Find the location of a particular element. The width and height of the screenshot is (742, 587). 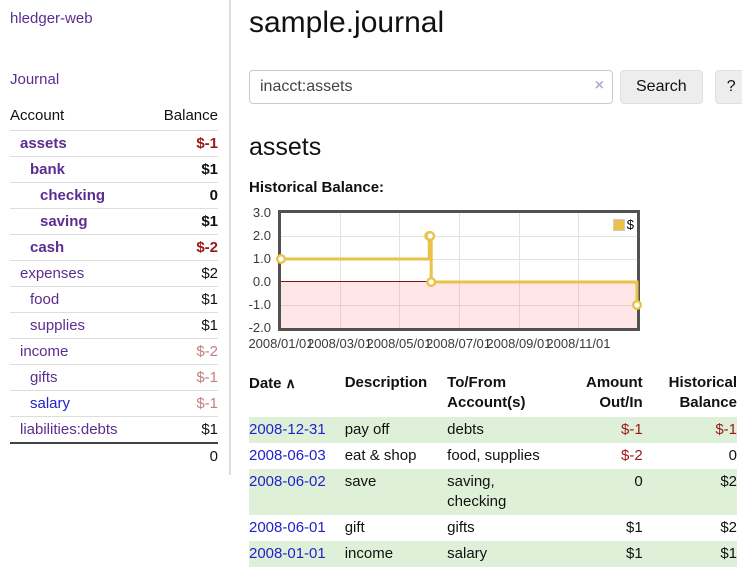

account-row: bank $1 is located at coordinates (114, 169).